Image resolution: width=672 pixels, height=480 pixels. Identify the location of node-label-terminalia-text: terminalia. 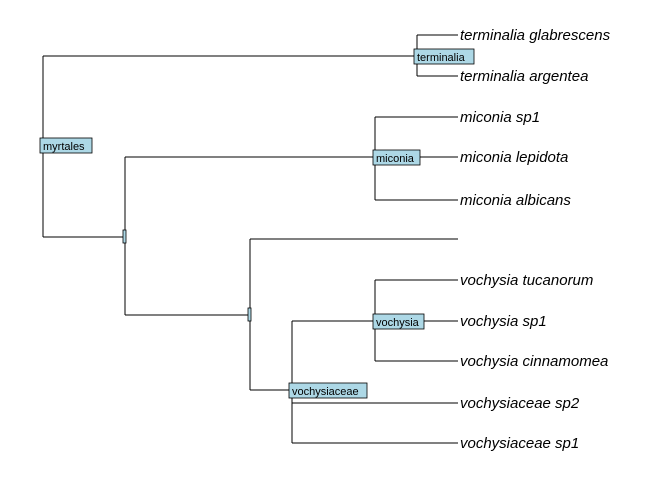
(441, 58).